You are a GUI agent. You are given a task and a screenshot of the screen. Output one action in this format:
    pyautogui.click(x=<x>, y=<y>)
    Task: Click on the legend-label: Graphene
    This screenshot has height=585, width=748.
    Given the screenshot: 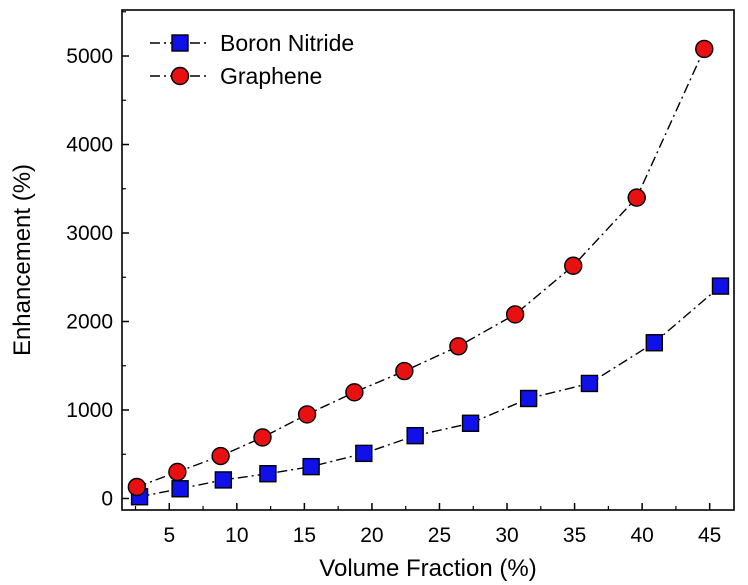 What is the action you would take?
    pyautogui.click(x=271, y=76)
    